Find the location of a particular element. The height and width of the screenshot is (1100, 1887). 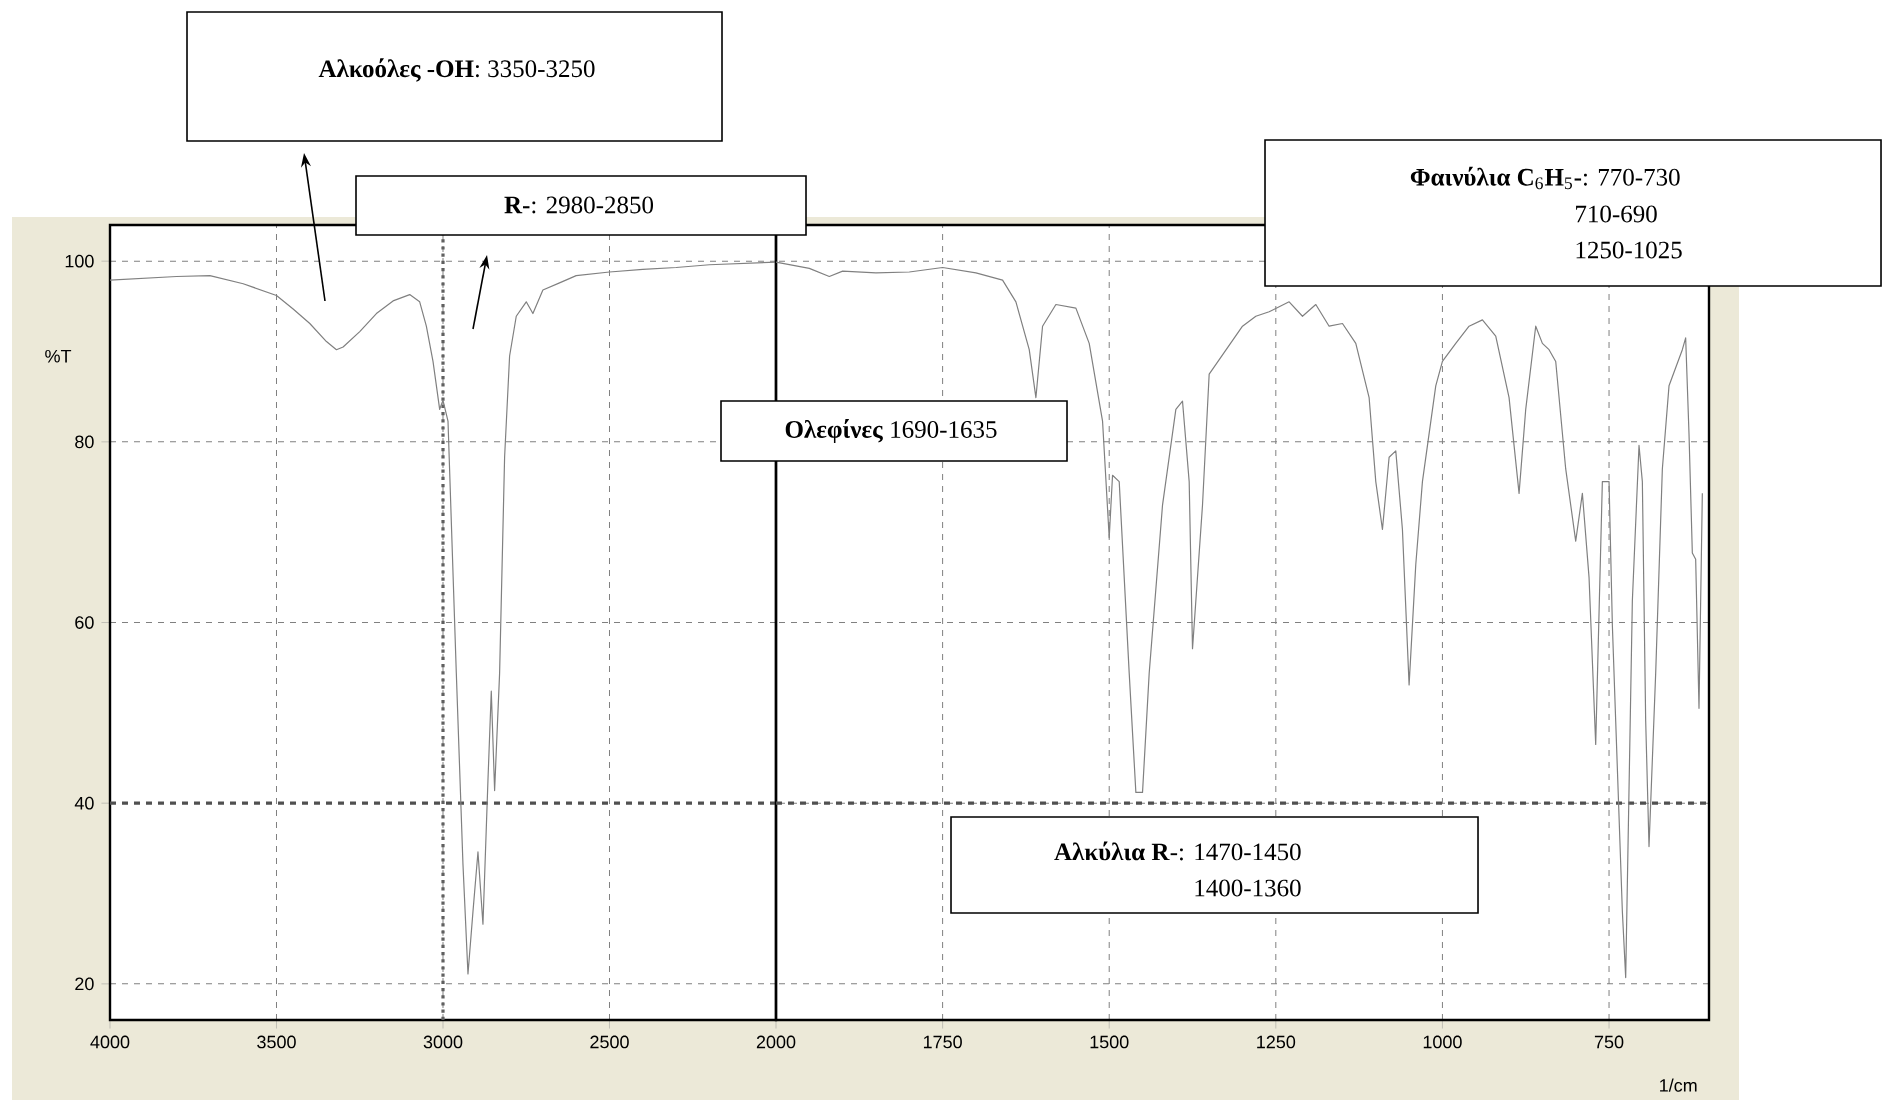

y-tick-label: 100 is located at coordinates (79, 261).